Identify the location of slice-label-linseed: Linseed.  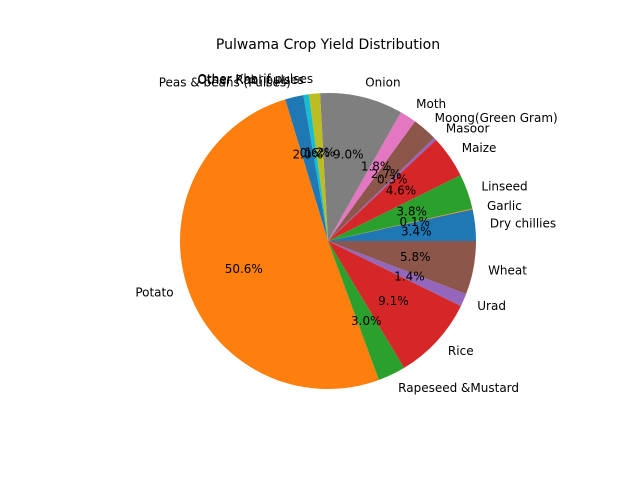
(504, 187).